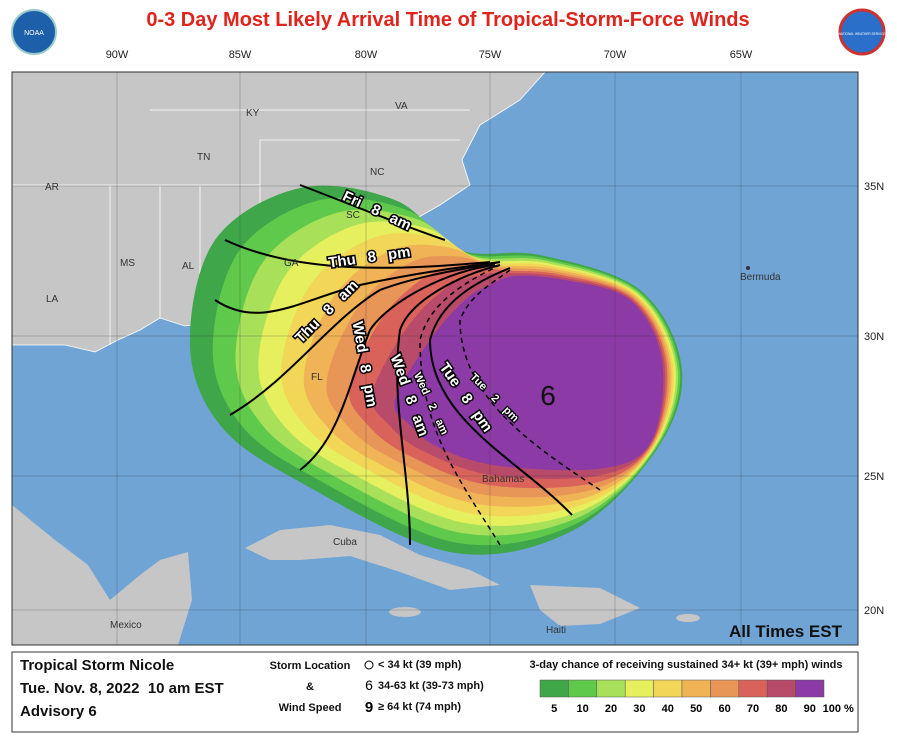 Image resolution: width=897 pixels, height=736 pixels. What do you see at coordinates (52, 187) in the screenshot?
I see `place-label: AR` at bounding box center [52, 187].